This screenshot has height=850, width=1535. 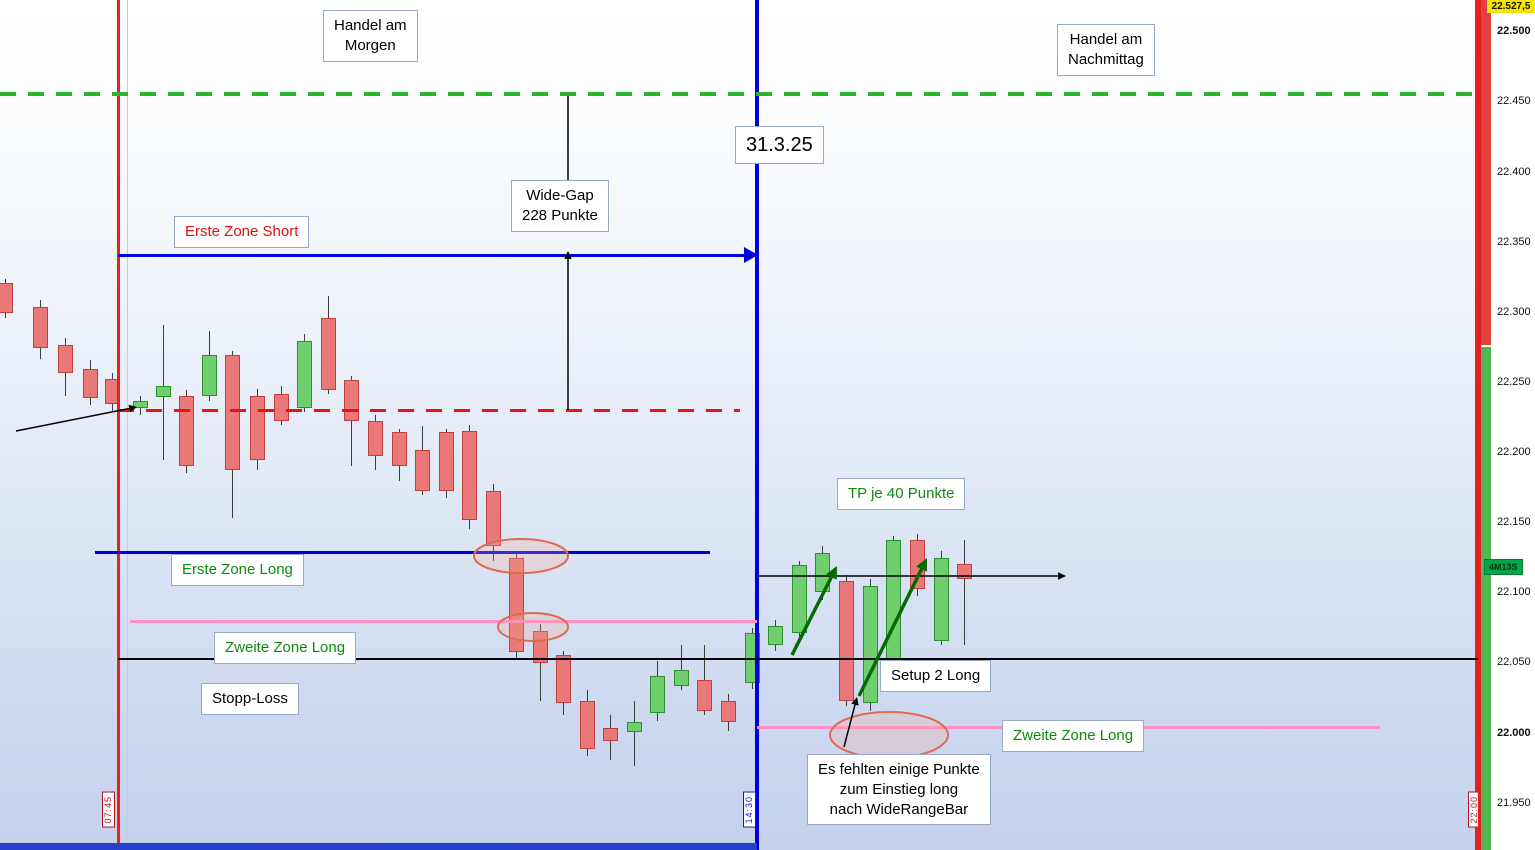 What do you see at coordinates (1514, 31) in the screenshot?
I see `price-tick-label: 22.500` at bounding box center [1514, 31].